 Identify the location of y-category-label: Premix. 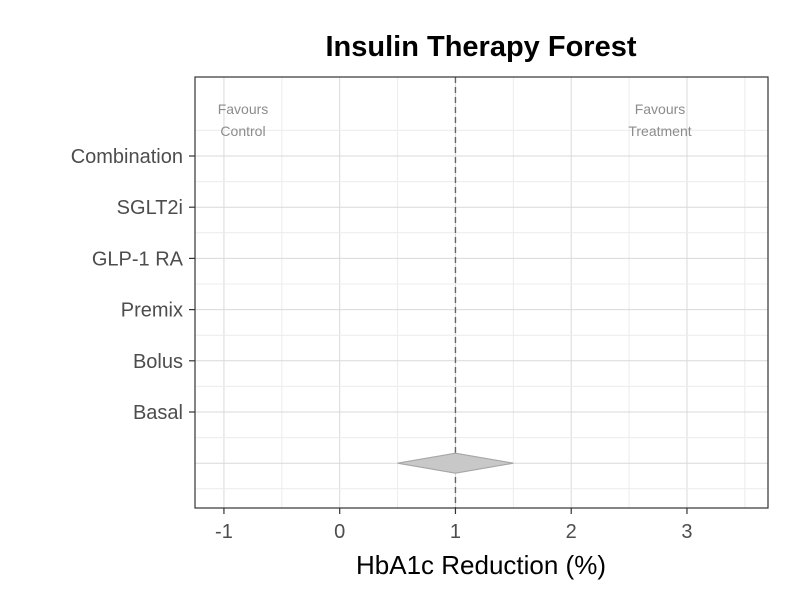
(152, 311).